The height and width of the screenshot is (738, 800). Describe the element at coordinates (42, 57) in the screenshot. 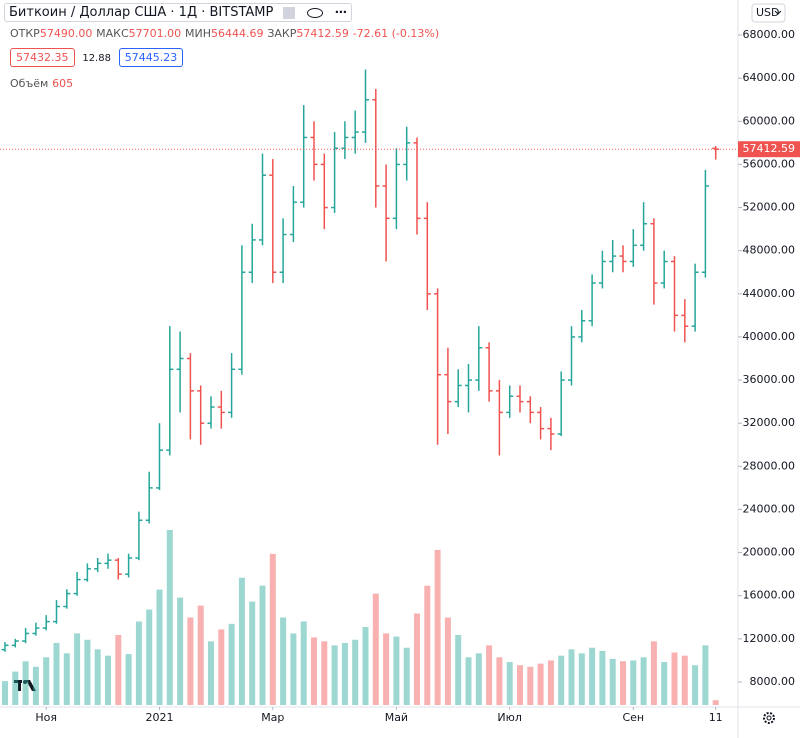

I see `bid-box: 57432.35` at that location.